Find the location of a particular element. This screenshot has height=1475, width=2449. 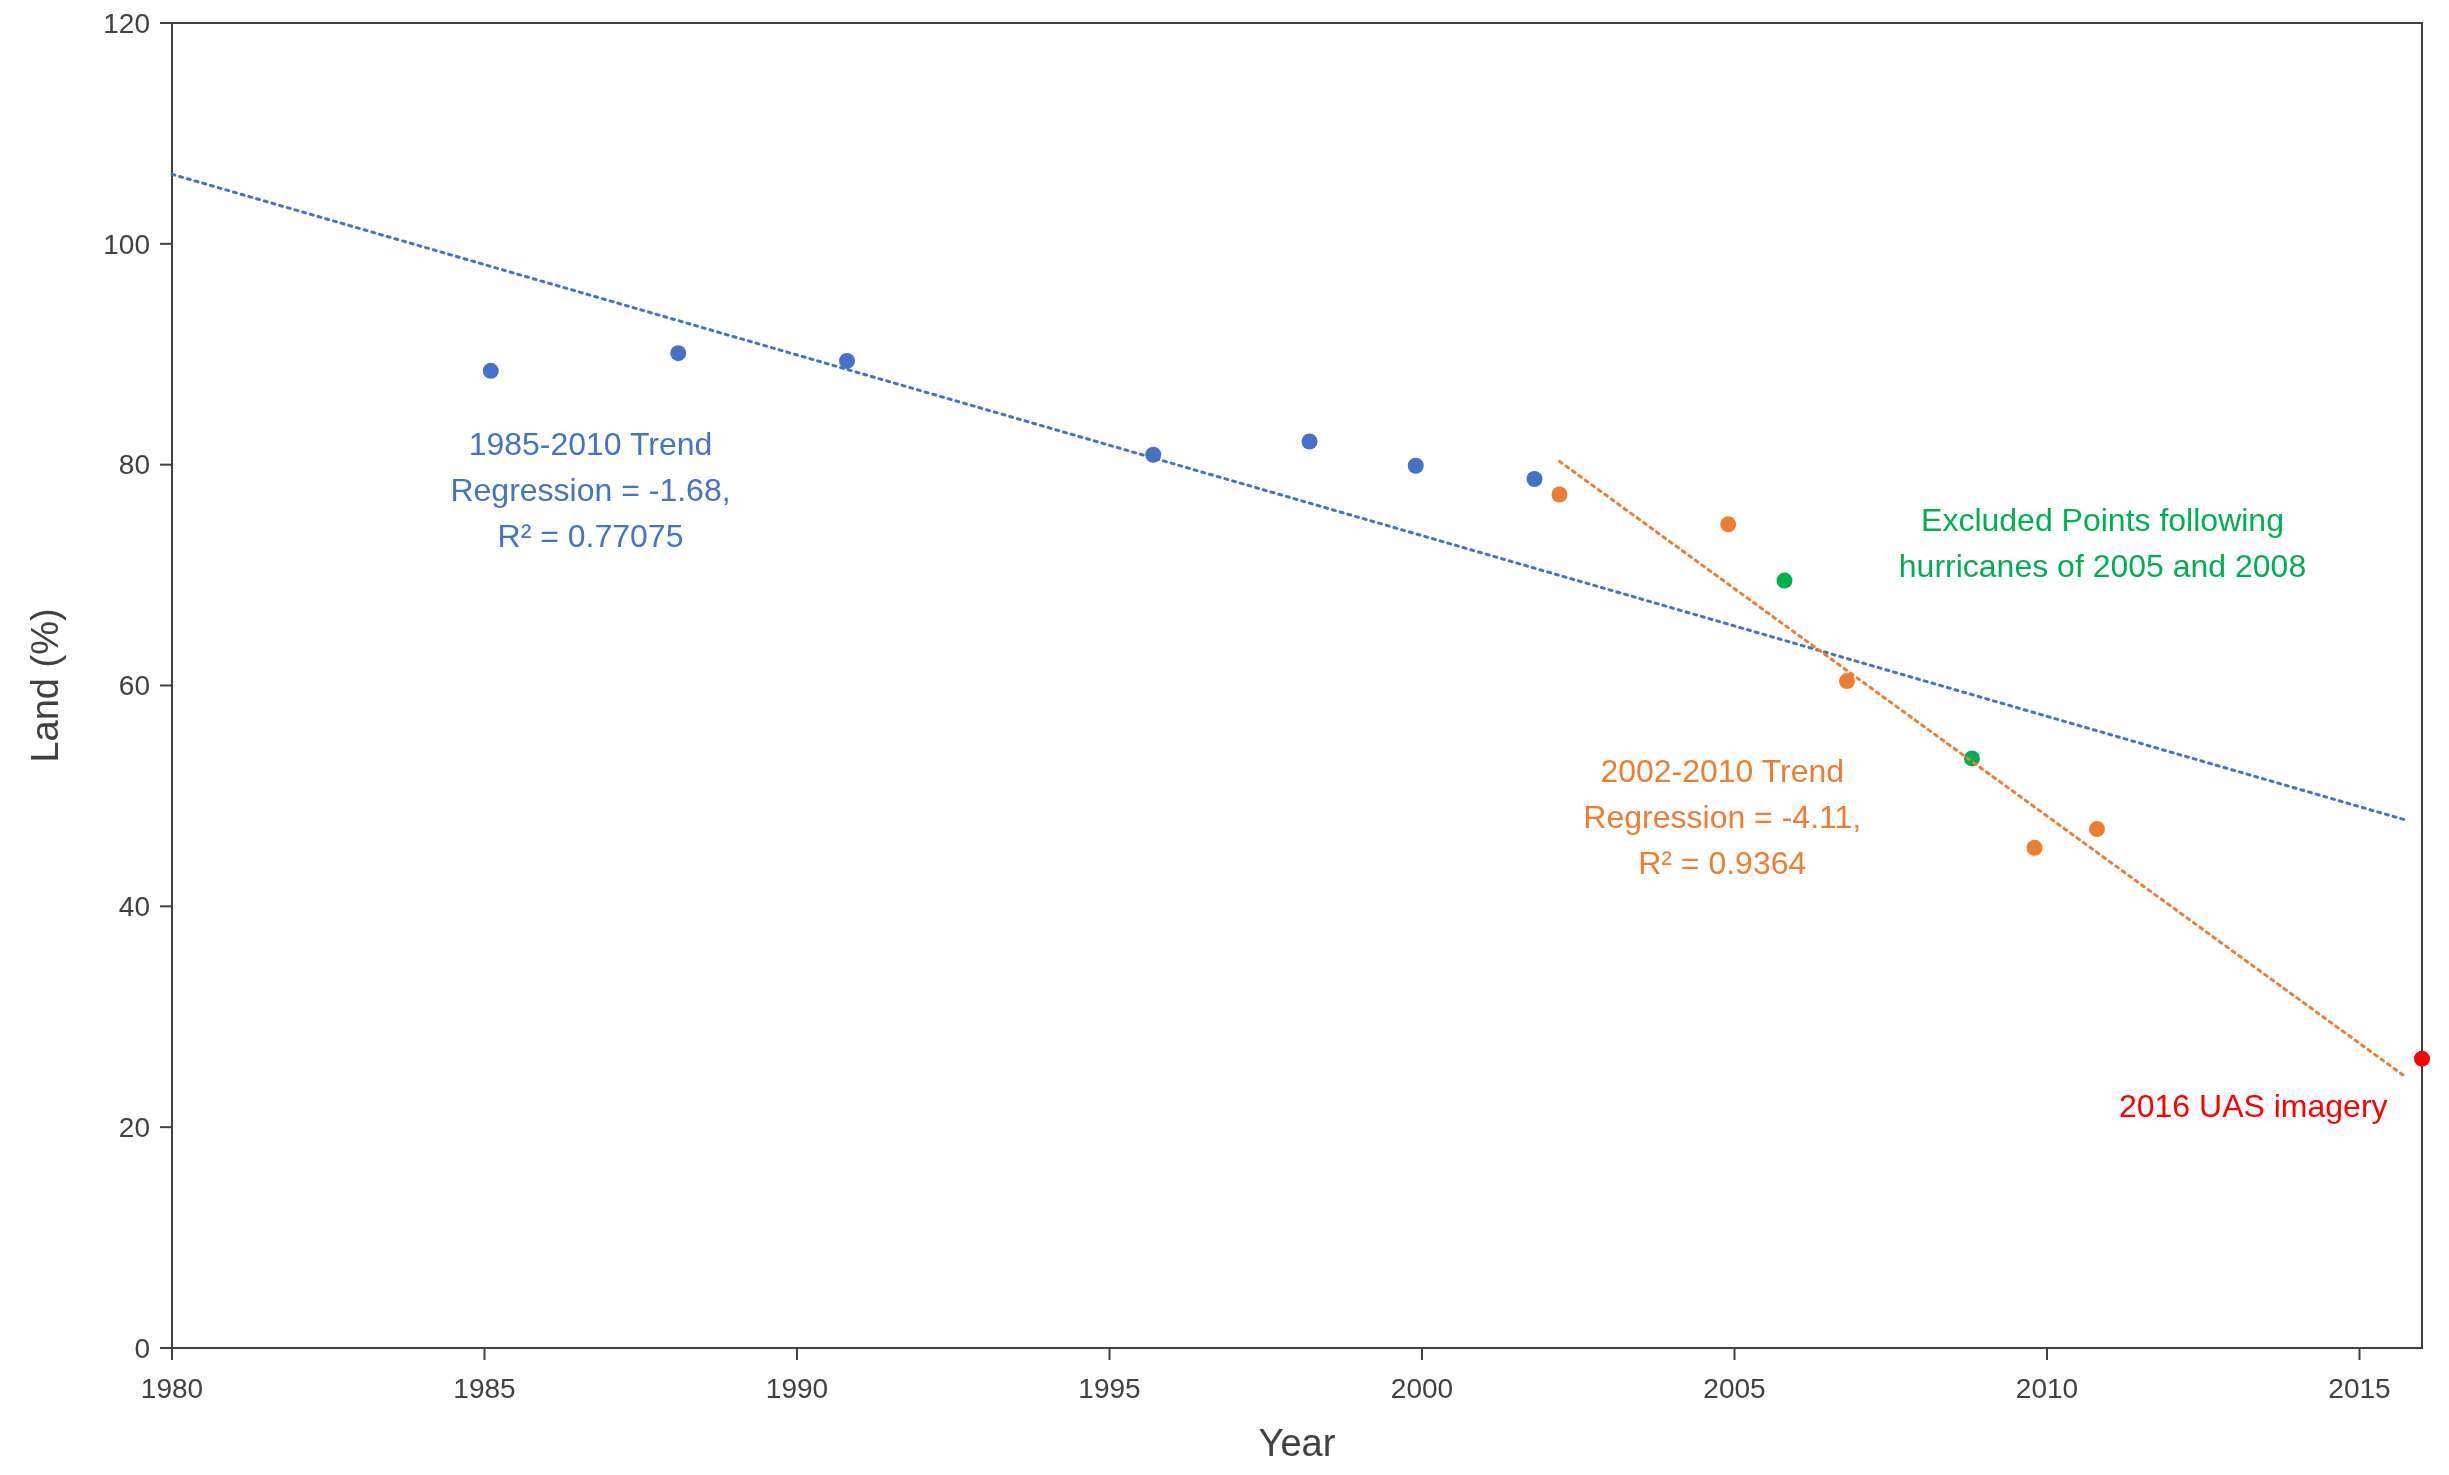

y-tick-label: 120 is located at coordinates (126, 23).